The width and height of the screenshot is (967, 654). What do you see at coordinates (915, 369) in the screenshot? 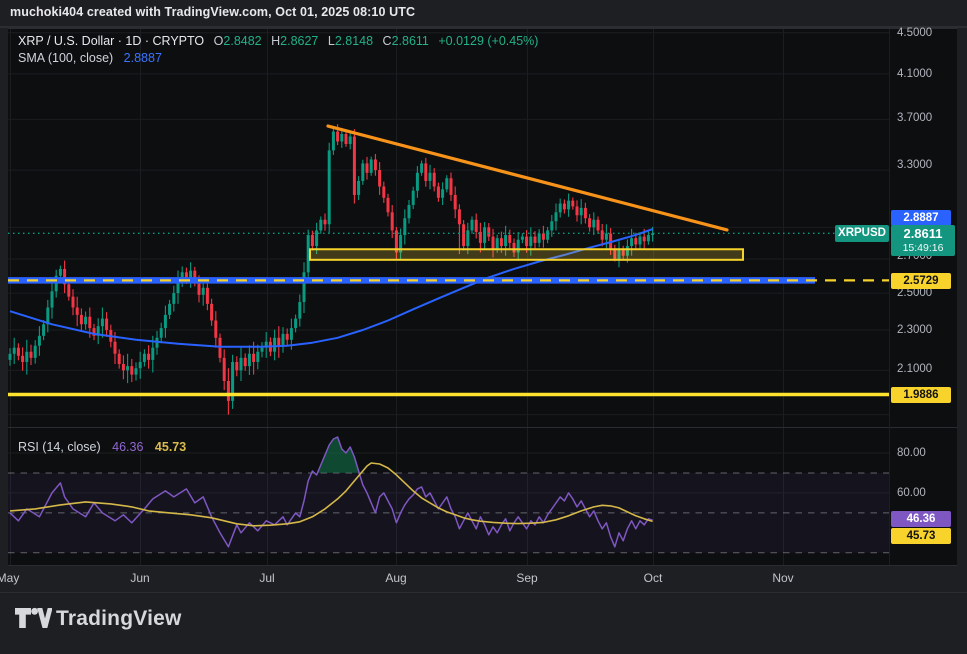
I see `axis-tick-label: 2.1000` at bounding box center [915, 369].